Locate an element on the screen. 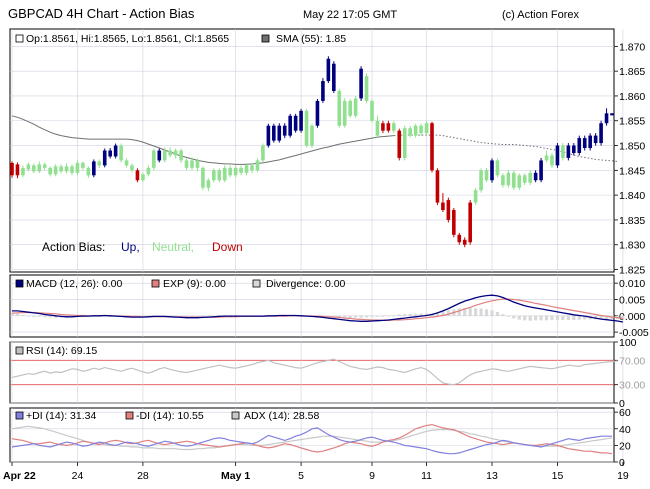  sma-legend-swatch is located at coordinates (265, 38).